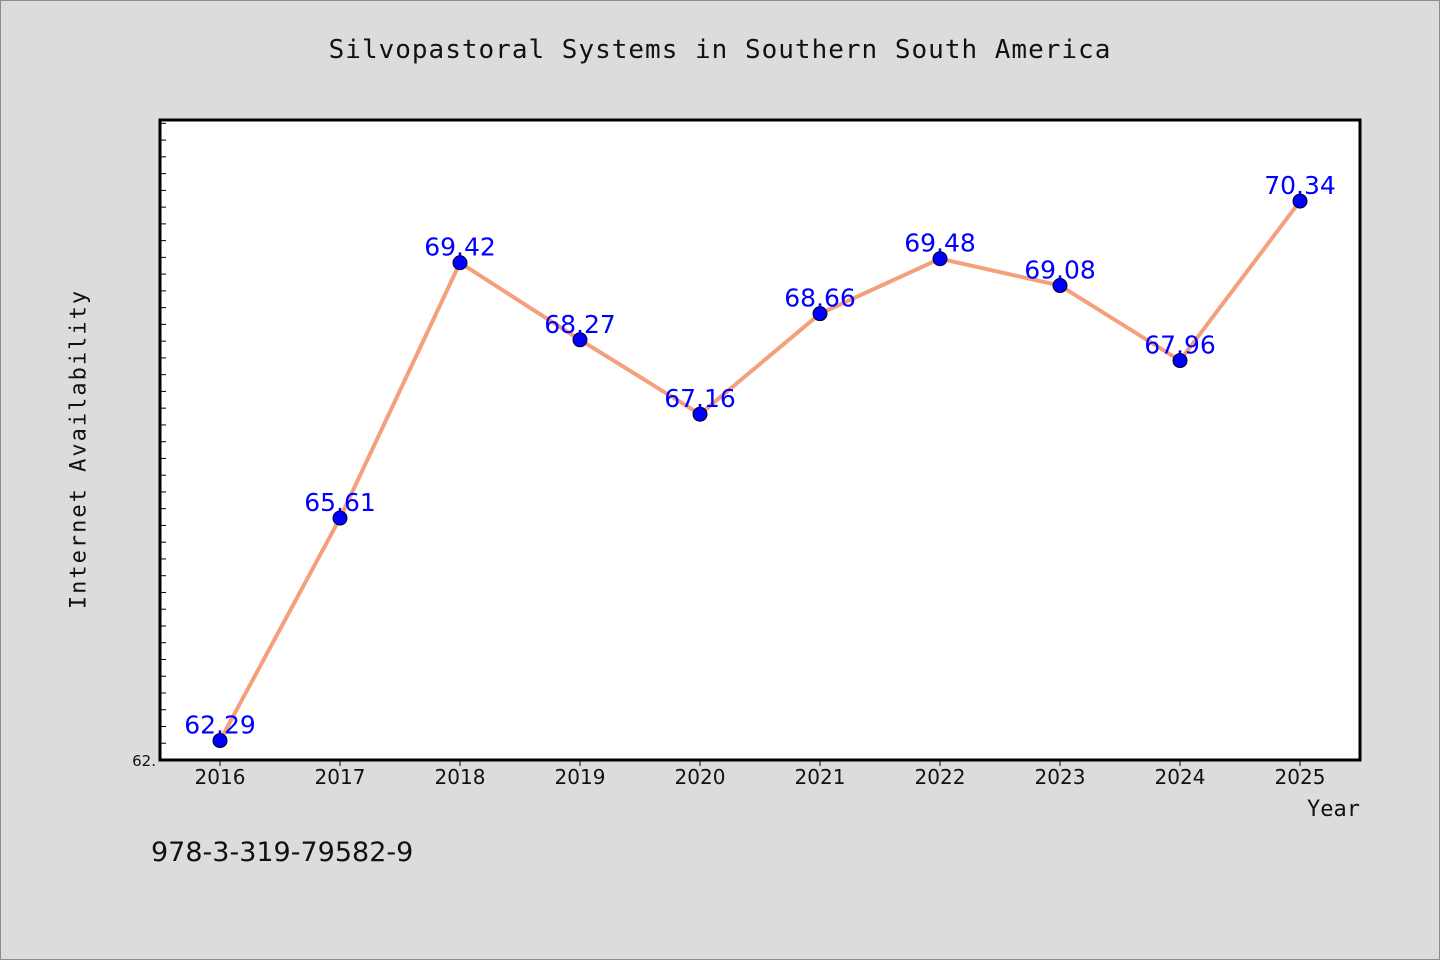 Image resolution: width=1440 pixels, height=960 pixels. I want to click on x-tick-label: 2025, so click(1300, 777).